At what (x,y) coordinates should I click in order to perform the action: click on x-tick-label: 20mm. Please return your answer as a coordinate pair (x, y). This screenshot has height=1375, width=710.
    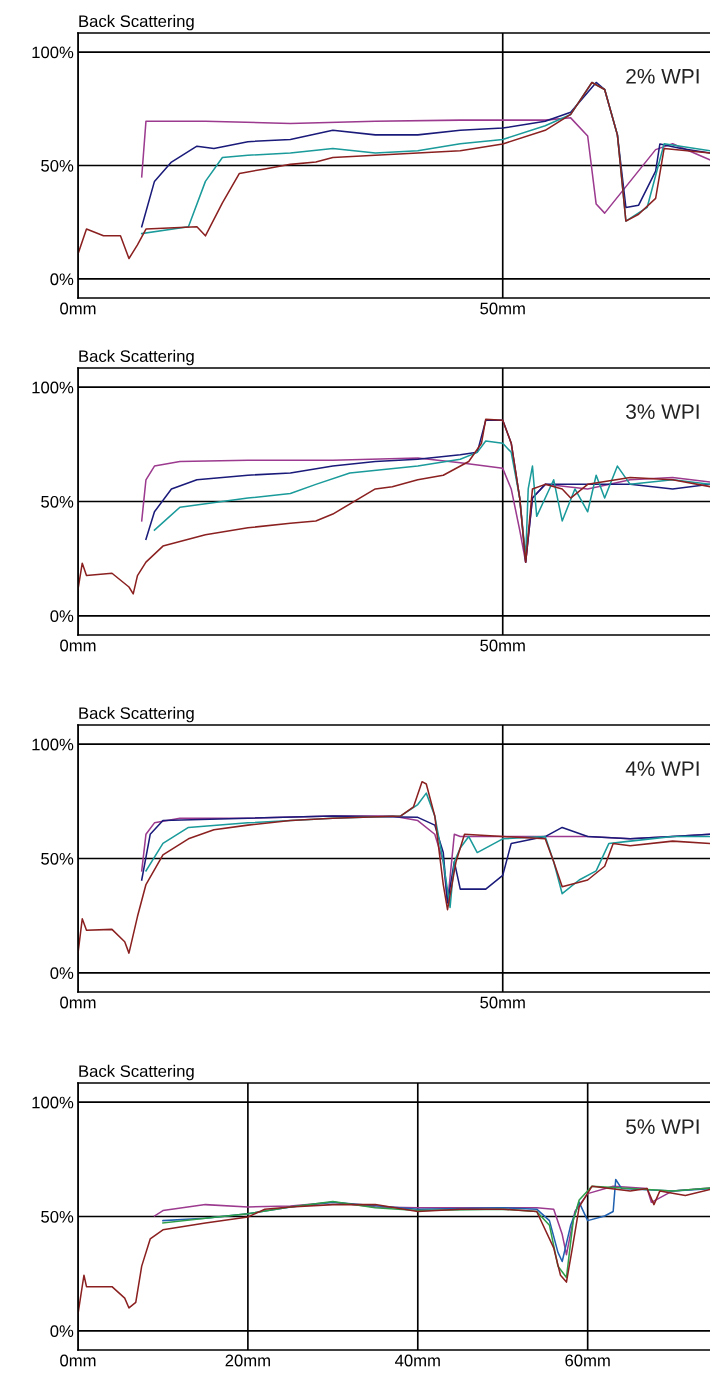
    Looking at the image, I should click on (247, 1360).